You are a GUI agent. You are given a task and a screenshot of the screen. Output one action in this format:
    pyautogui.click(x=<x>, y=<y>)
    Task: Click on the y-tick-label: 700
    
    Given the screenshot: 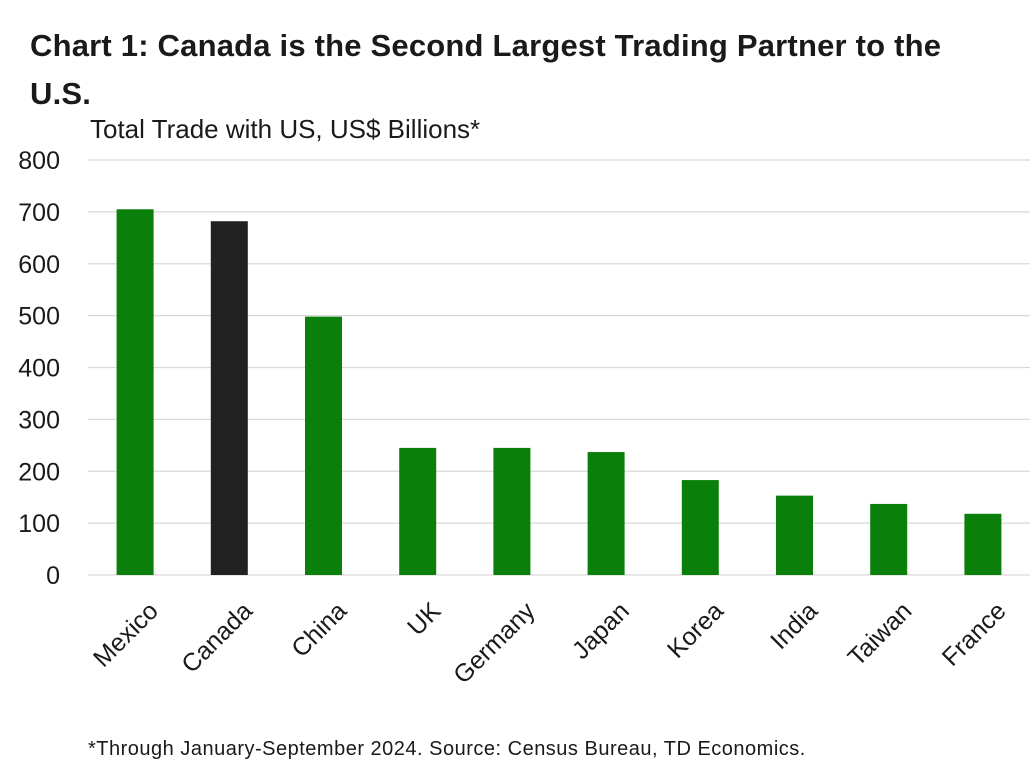 What is the action you would take?
    pyautogui.click(x=39, y=213)
    